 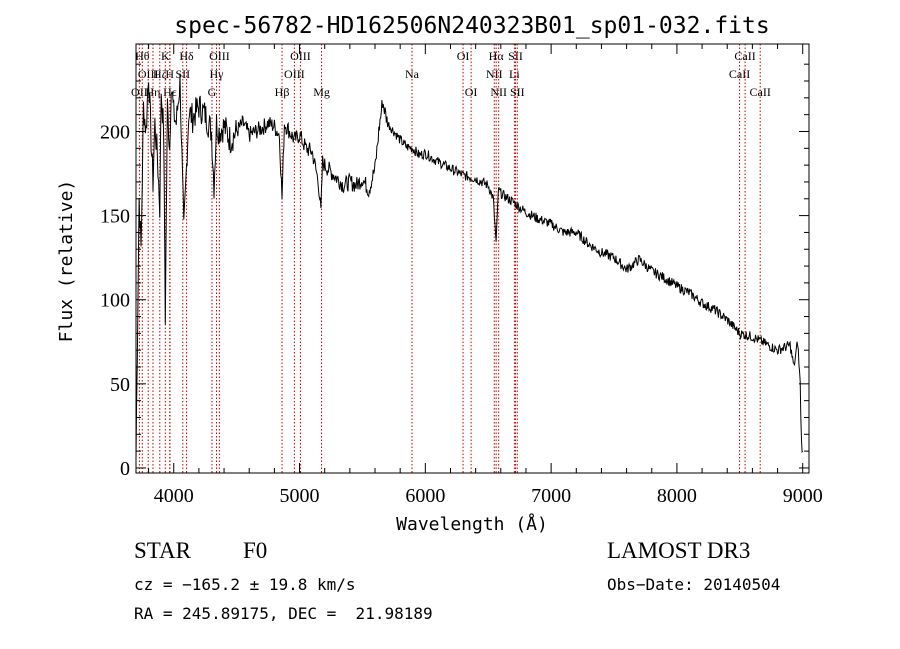 What do you see at coordinates (66, 261) in the screenshot?
I see `y-axis-label: Flux (relative)` at bounding box center [66, 261].